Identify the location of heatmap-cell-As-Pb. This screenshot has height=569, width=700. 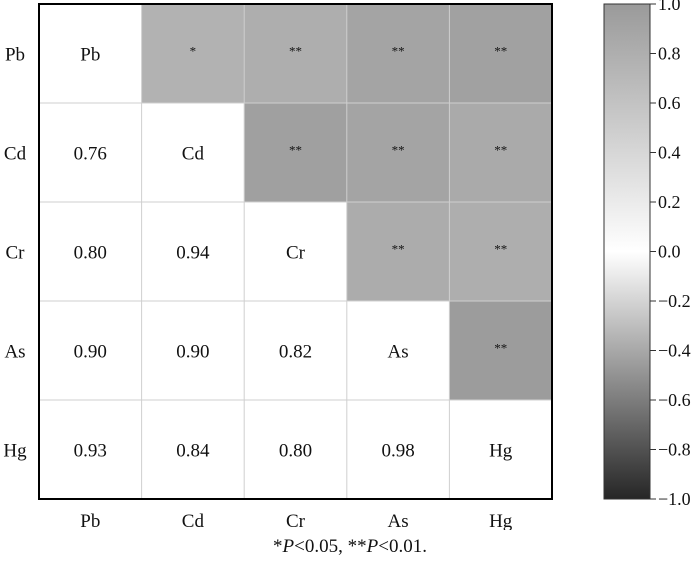
(90, 350).